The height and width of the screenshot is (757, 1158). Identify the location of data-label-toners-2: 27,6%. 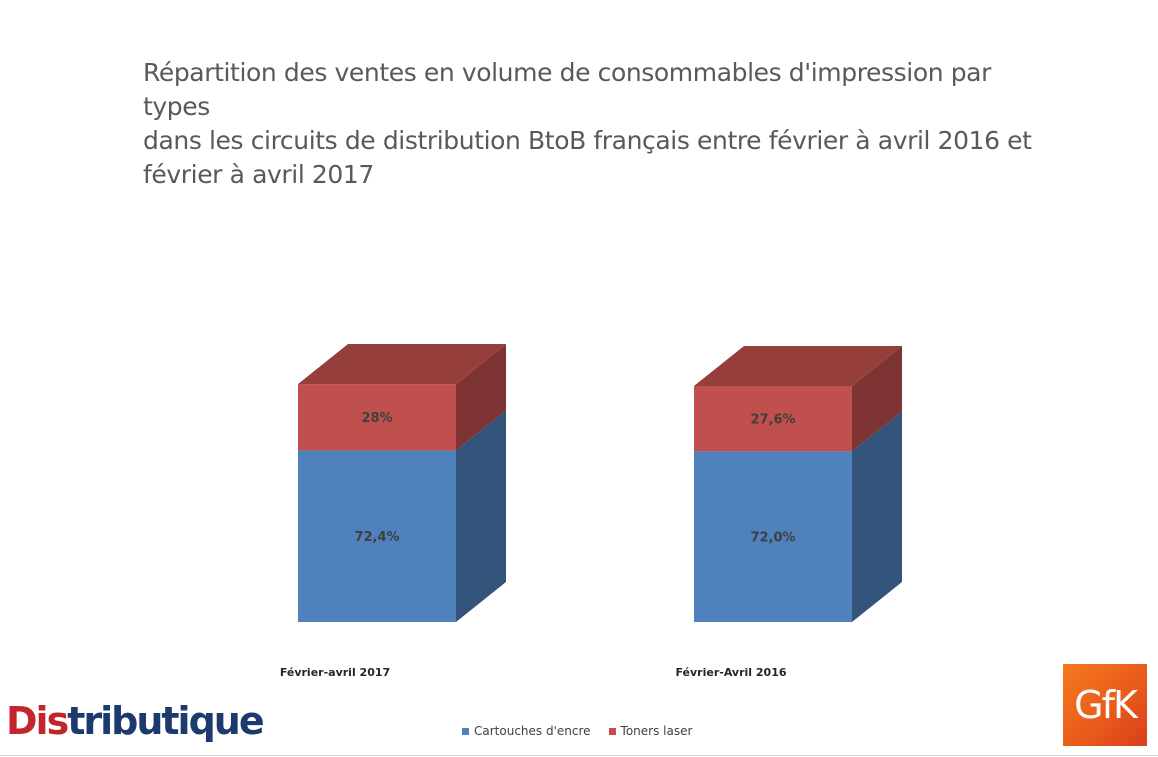
(772, 420).